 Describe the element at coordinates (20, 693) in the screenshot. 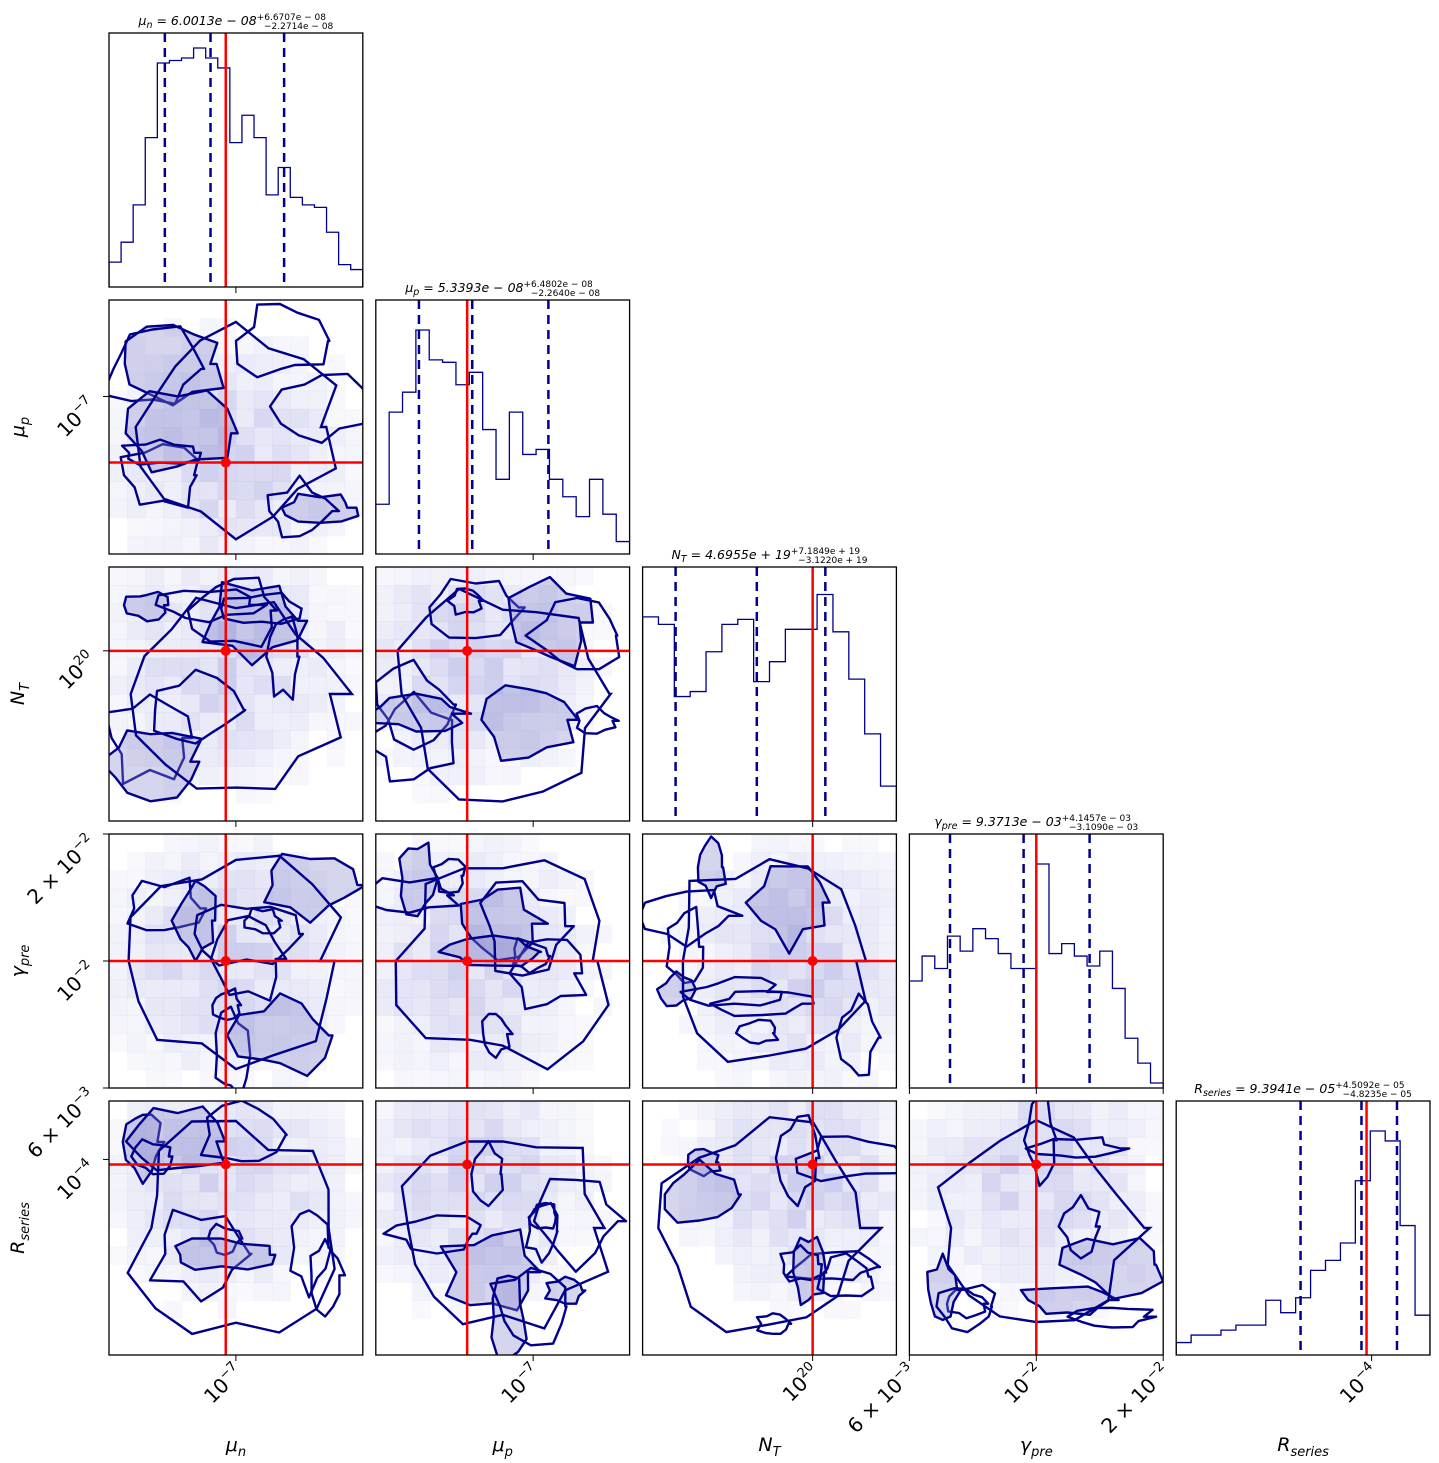

I see `y-axis-label-N_T: NT` at that location.